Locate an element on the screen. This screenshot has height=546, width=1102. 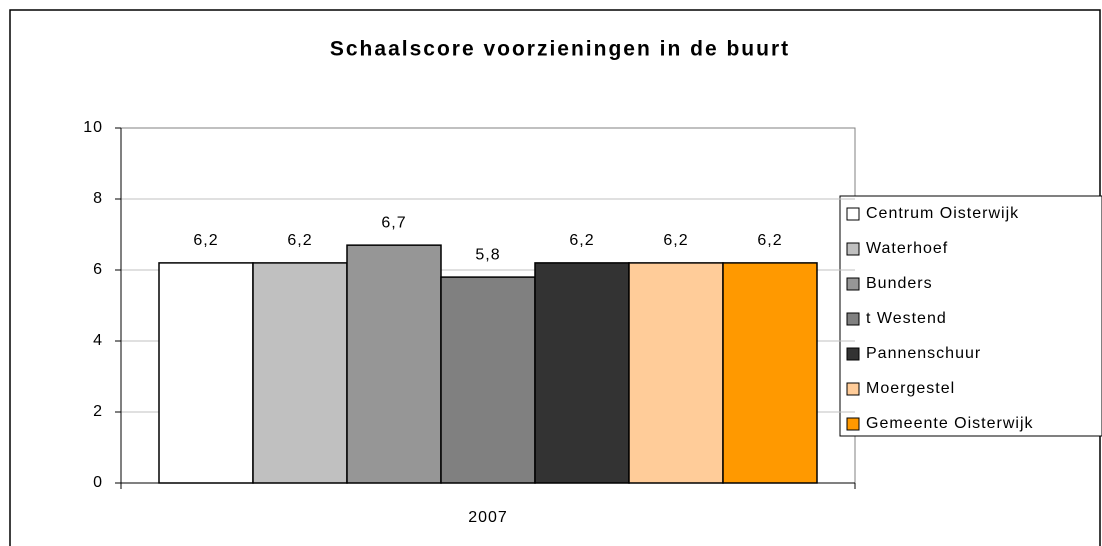
legend-label: Bunders is located at coordinates (899, 283).